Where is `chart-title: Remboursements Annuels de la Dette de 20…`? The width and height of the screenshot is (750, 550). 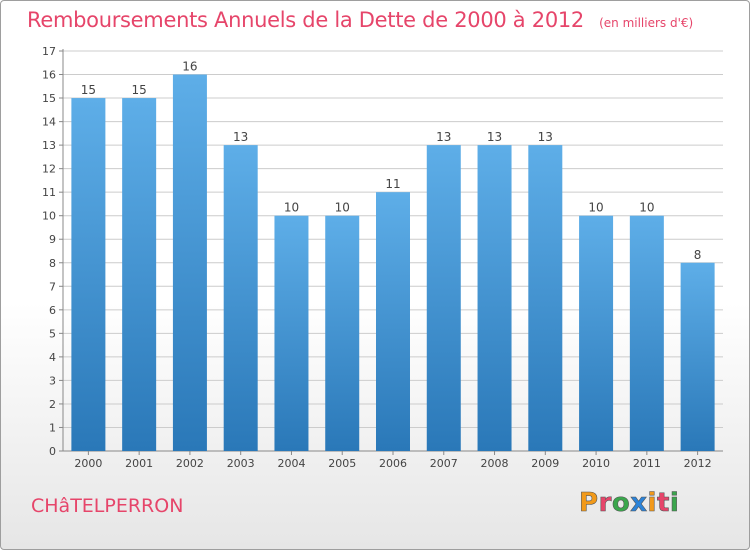
chart-title: Remboursements Annuels de la Dette de 20… is located at coordinates (360, 20).